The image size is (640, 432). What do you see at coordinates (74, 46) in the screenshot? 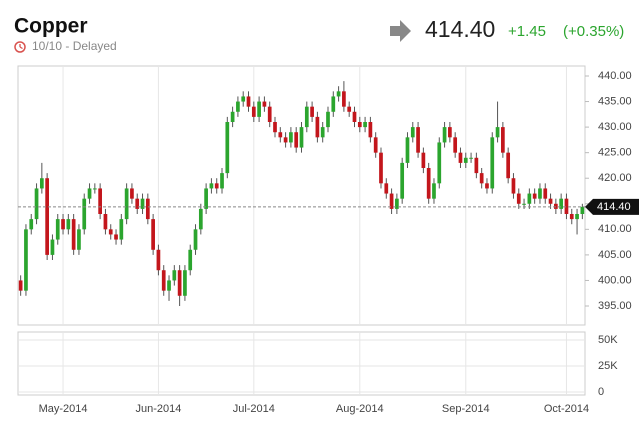
I see `status: 10/10 - Delayed` at bounding box center [74, 46].